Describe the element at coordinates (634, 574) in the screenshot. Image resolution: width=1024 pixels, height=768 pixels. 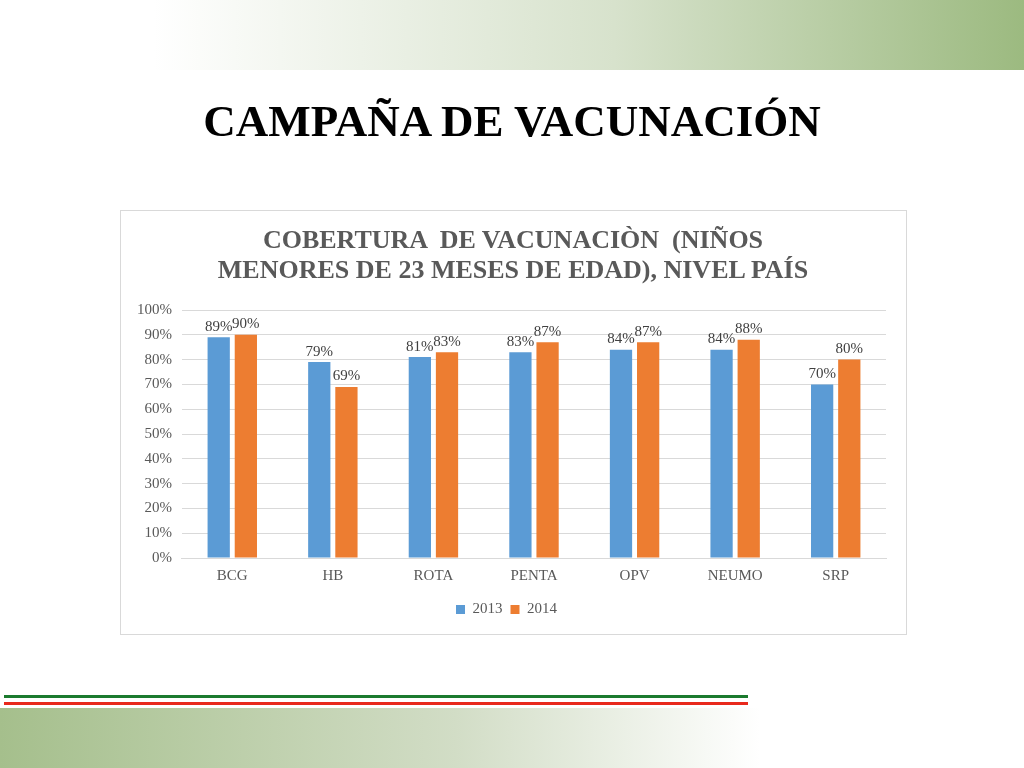
I see `x-tick-label: OPV` at that location.